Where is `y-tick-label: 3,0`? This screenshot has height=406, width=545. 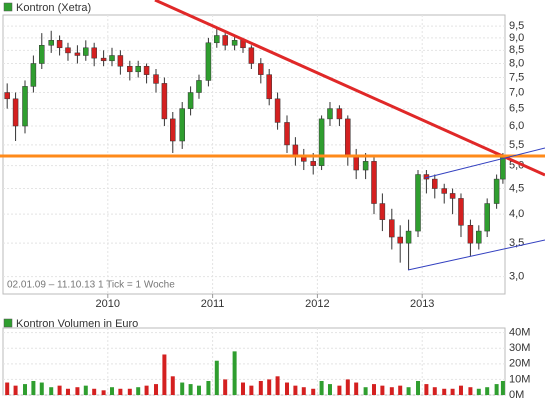 y-tick-label: 3,0 is located at coordinates (516, 277).